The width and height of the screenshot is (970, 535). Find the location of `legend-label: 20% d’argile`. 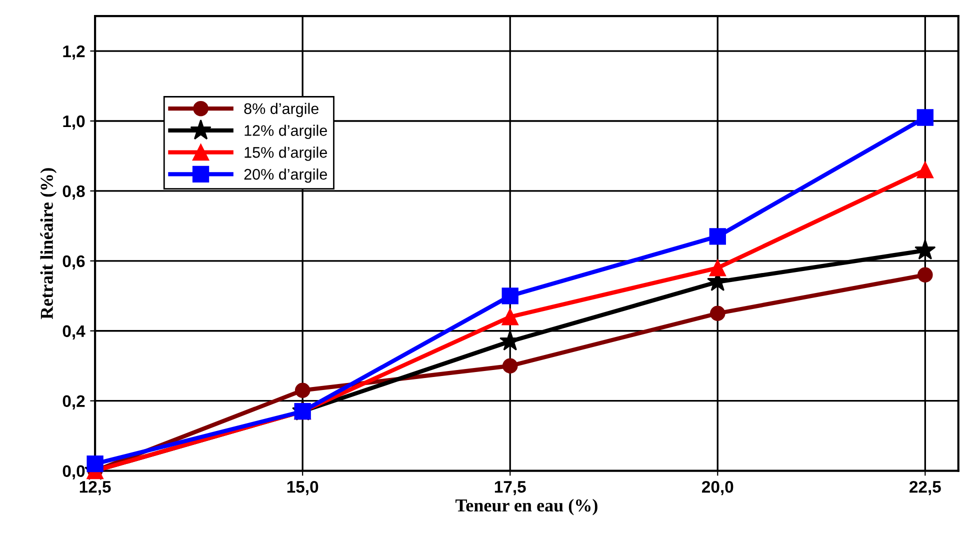

legend-label: 20% d’argile is located at coordinates (285, 175).